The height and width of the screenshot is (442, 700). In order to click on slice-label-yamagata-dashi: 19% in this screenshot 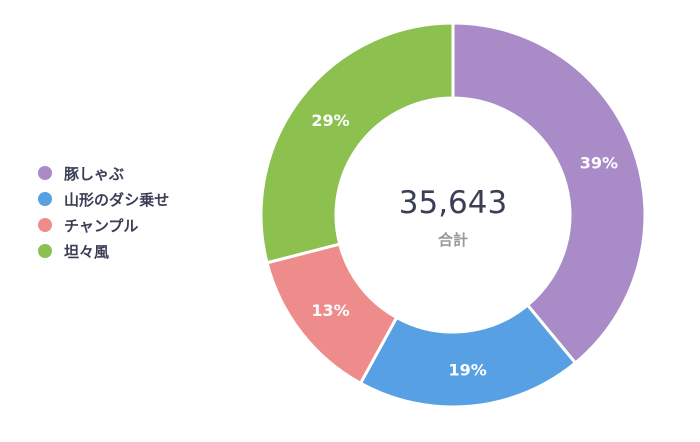, I will do `click(467, 369)`.